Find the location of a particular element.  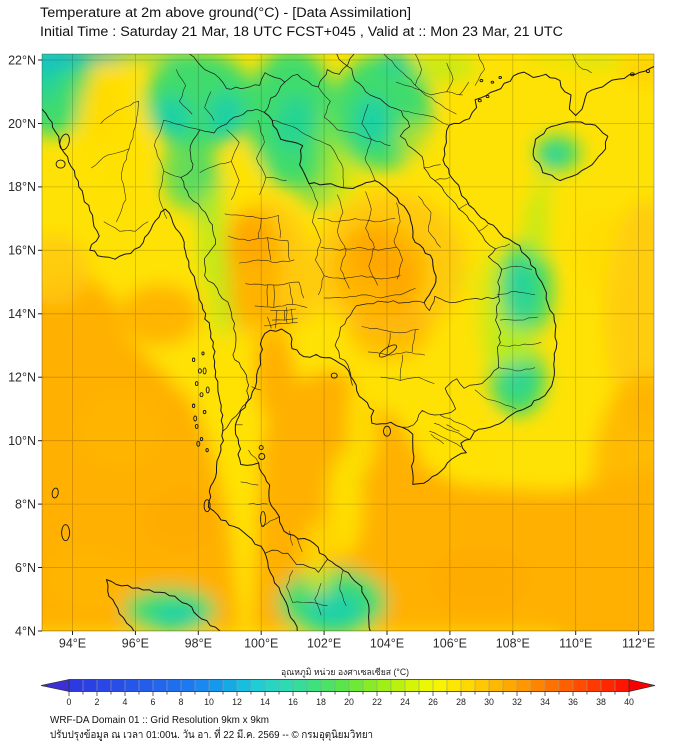

svg-text: 106°E is located at coordinates (450, 644).